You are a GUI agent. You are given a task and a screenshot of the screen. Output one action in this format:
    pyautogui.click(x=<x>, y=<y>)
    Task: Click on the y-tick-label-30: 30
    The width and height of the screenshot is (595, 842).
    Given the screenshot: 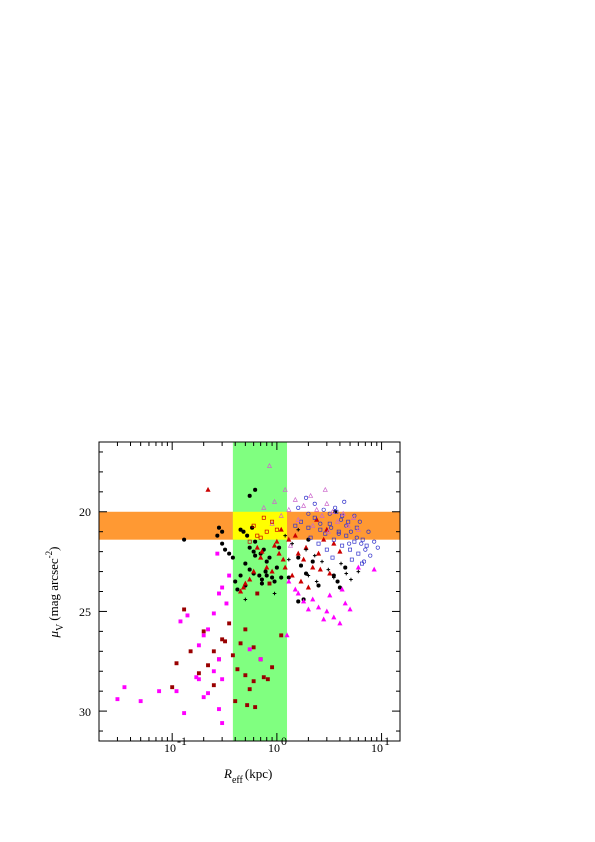 What is the action you would take?
    pyautogui.click(x=85, y=712)
    